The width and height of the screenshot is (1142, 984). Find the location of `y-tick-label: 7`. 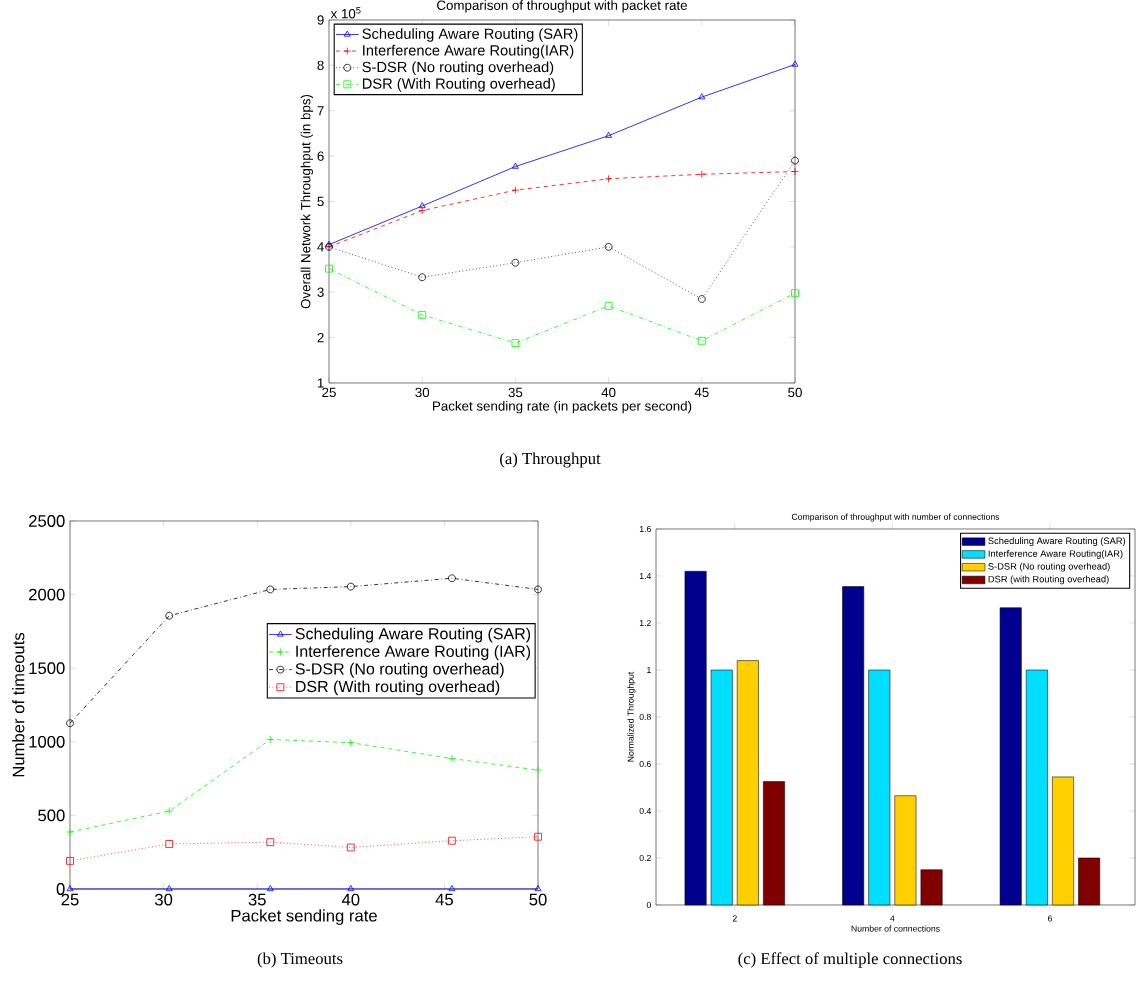

y-tick-label: 7 is located at coordinates (320, 111).